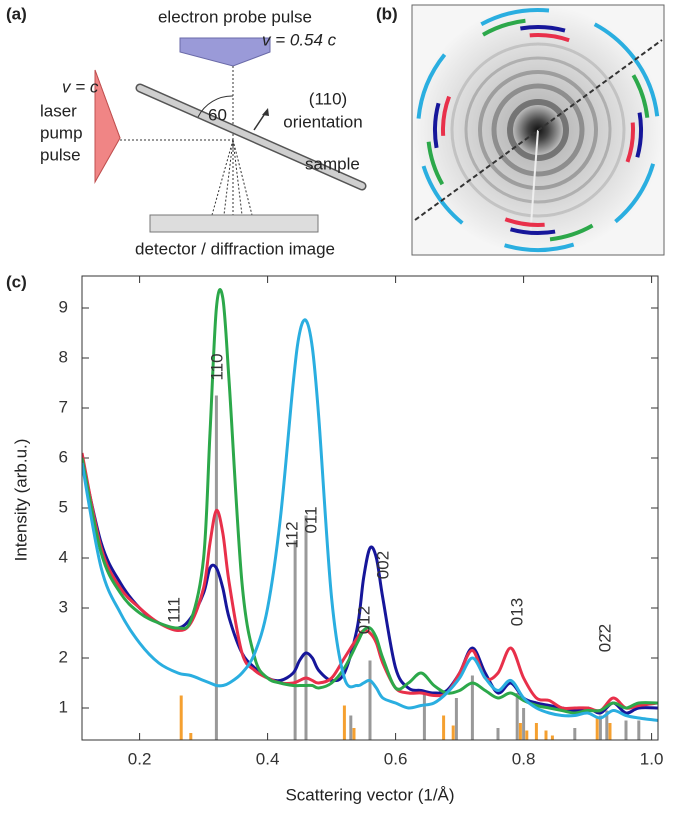  Describe the element at coordinates (604, 638) in the screenshot. I see `peak-annotation: 02̄2` at that location.